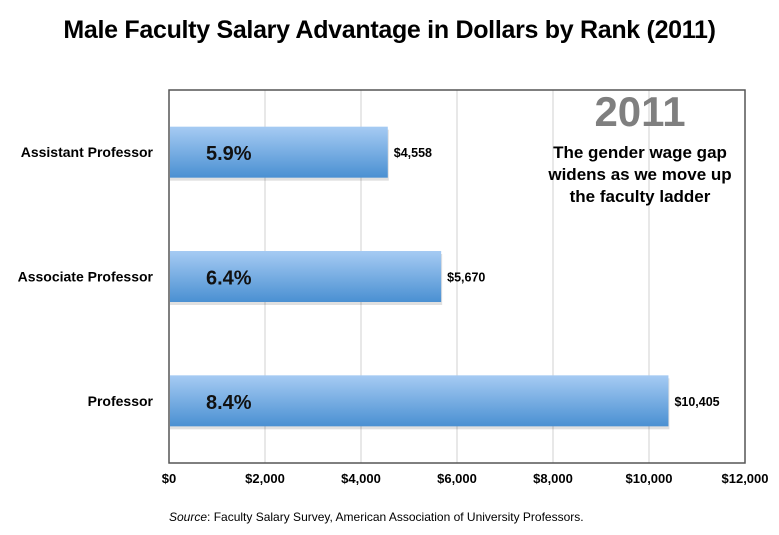 This screenshot has width=779, height=535. I want to click on data-label: $4,558, so click(413, 153).